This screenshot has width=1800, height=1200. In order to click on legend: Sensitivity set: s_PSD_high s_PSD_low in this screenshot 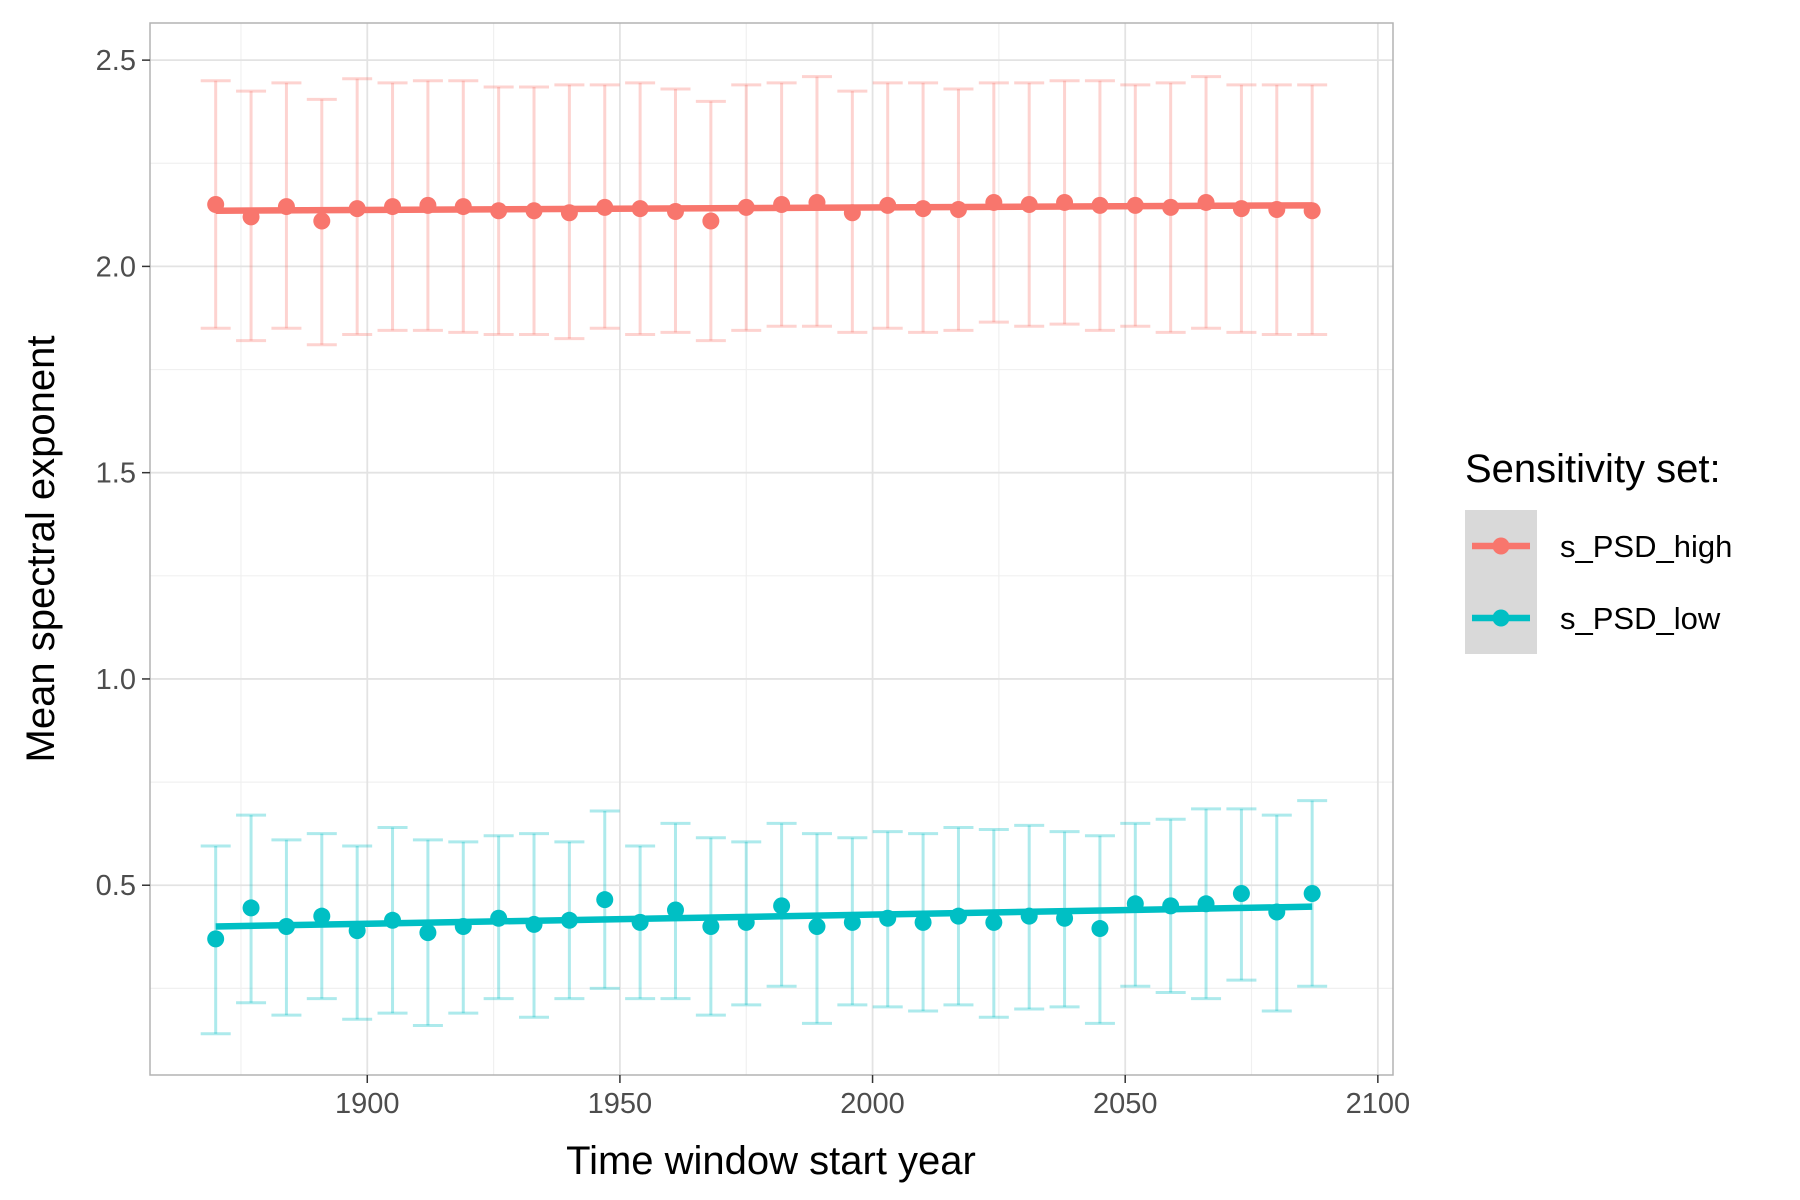, I will do `click(1598, 550)`.